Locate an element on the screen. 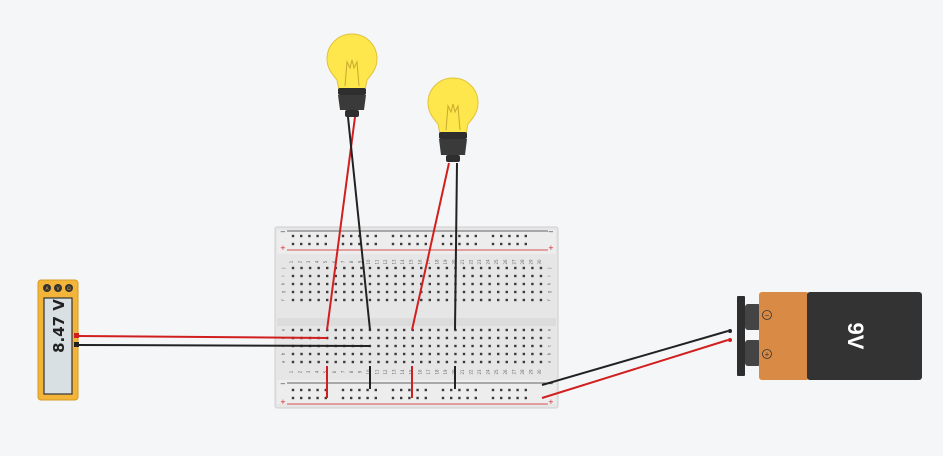 Image resolution: width=943 pixels, height=456 pixels. multimeter: A V Ω 8.47 V is located at coordinates (58, 340).